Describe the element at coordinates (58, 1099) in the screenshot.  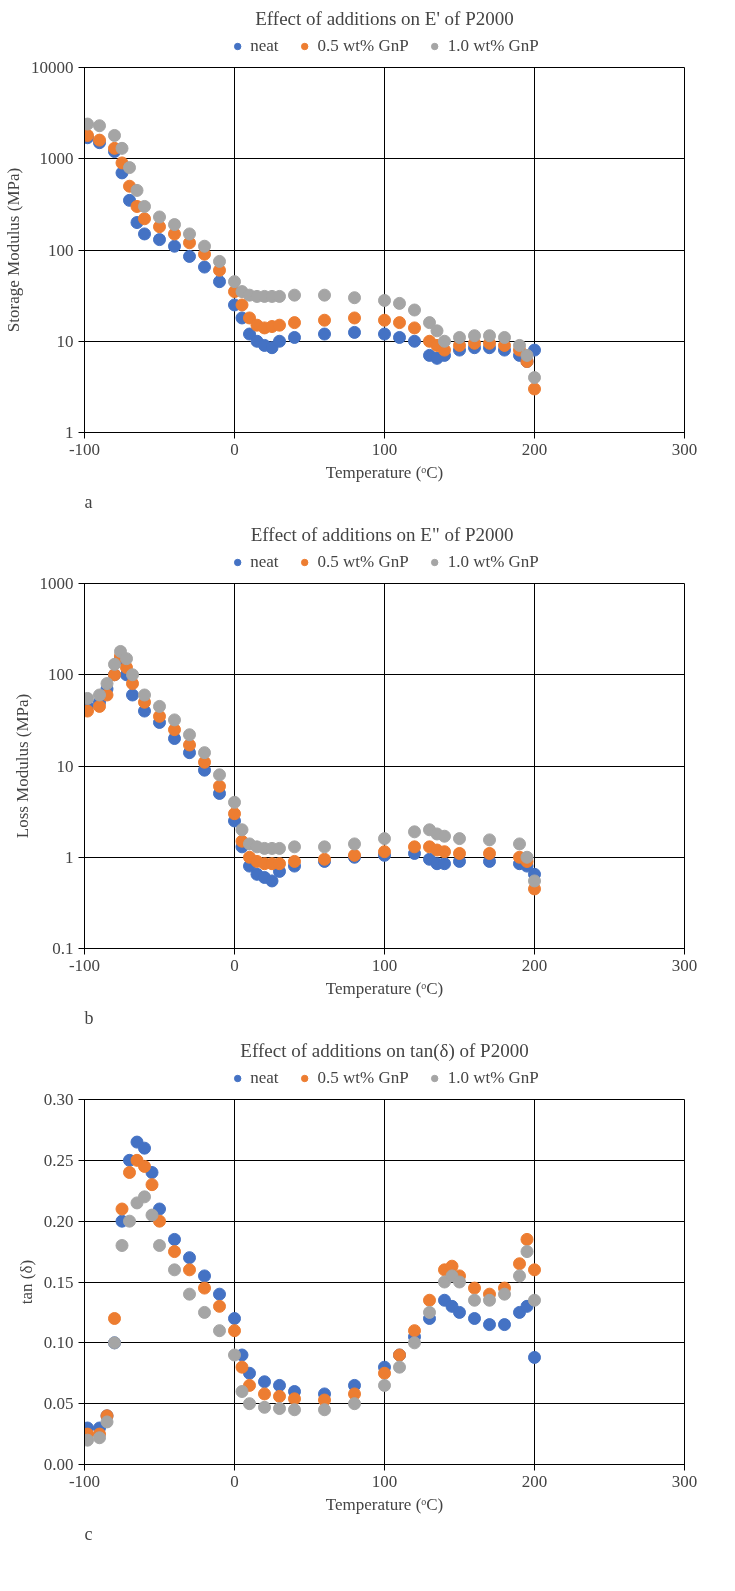
I see `y-tick-label: 0.30` at that location.